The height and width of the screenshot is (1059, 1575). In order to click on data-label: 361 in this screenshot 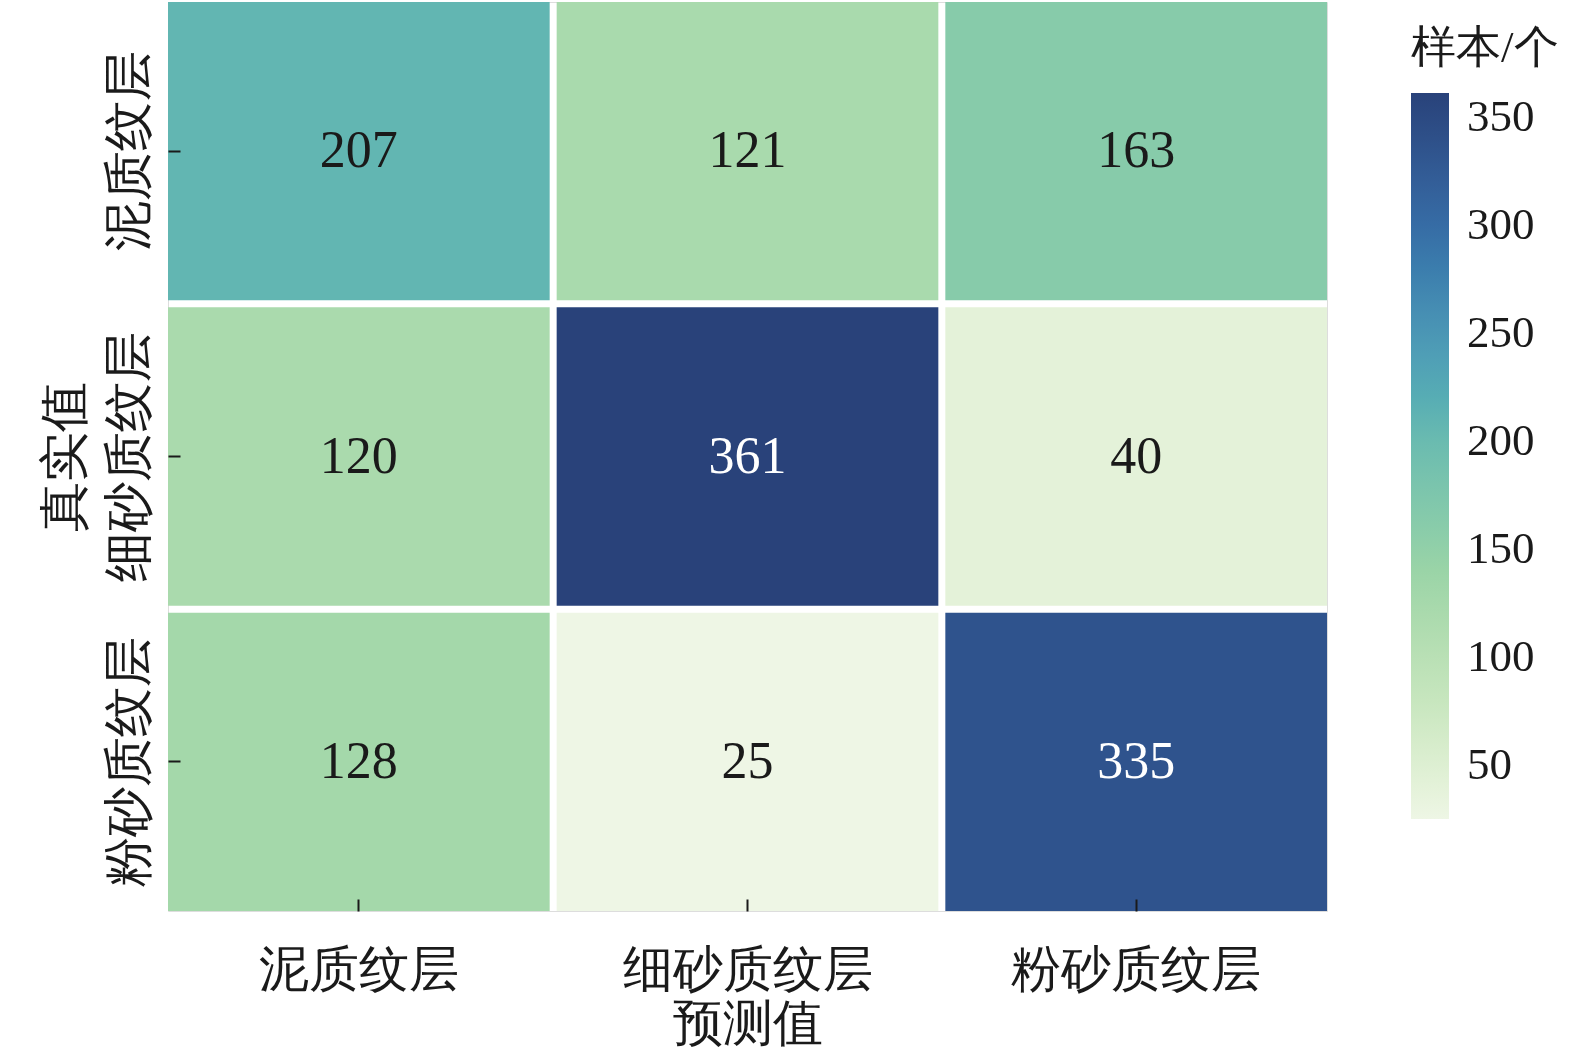, I will do `click(747, 455)`.